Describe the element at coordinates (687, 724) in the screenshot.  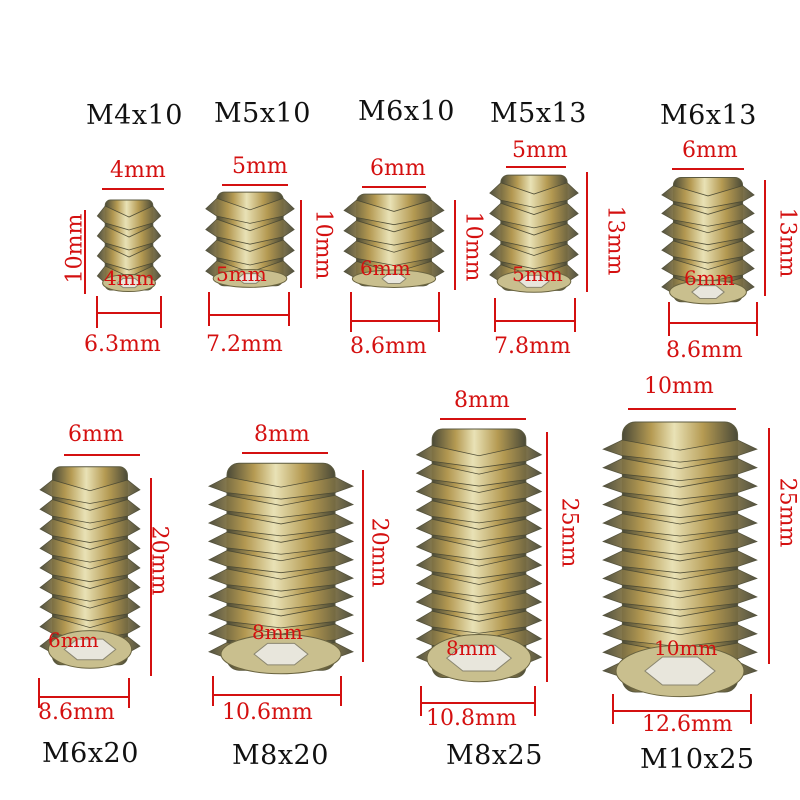
I see `outer-dimension-label: 12.6mm` at that location.